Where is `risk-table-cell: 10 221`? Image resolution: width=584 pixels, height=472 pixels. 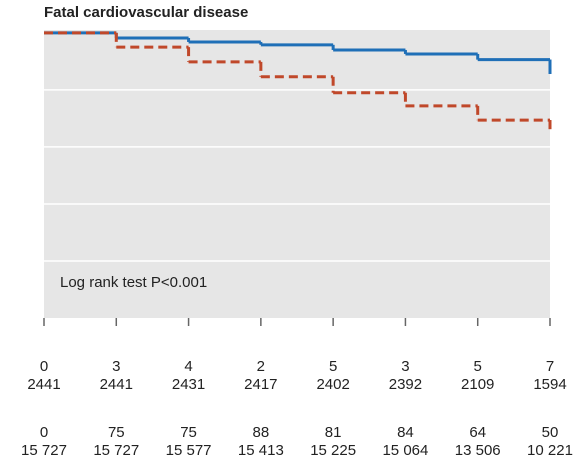
risk-table-cell: 10 221 is located at coordinates (550, 450).